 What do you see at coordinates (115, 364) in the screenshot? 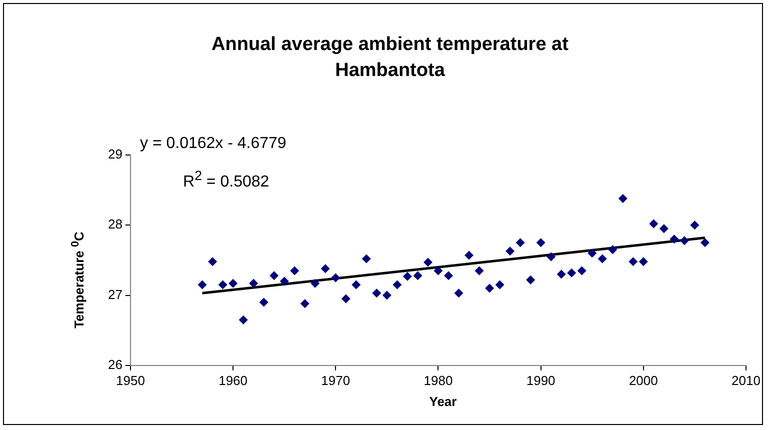
I see `y-tick-label: 26` at bounding box center [115, 364].